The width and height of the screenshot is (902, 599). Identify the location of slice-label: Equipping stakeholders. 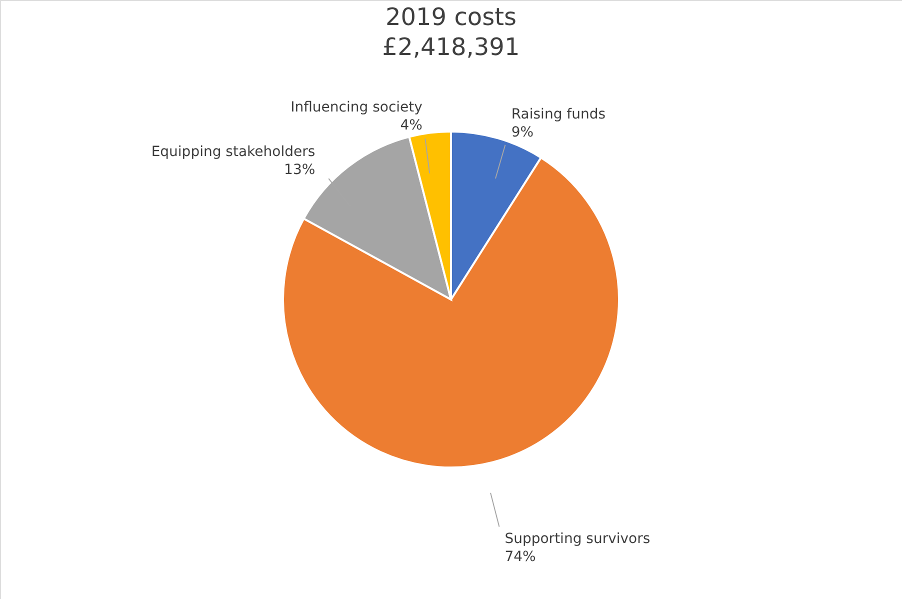
(233, 152).